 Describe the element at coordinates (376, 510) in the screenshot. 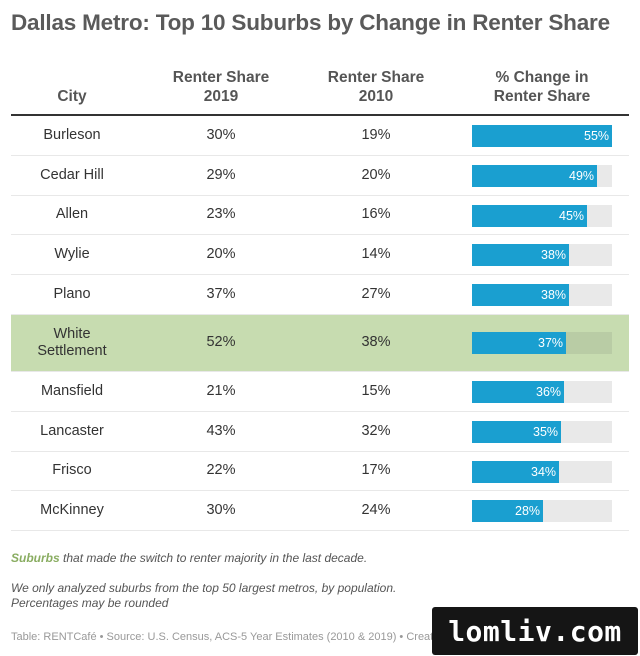

I see `cell-renter-share-2010: 24%` at that location.